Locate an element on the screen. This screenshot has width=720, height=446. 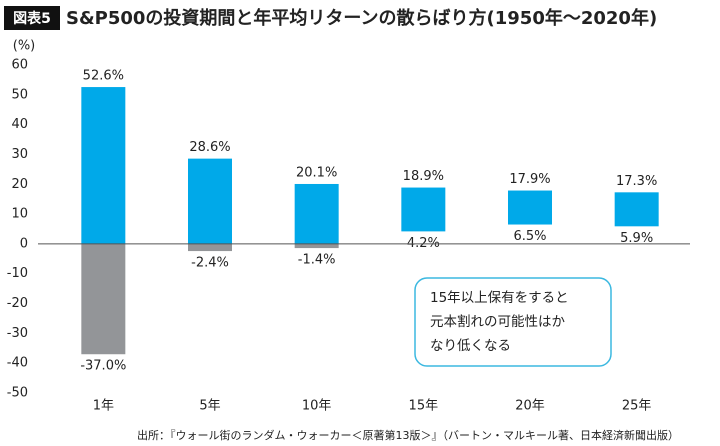
annotation-box is located at coordinates (513, 322).